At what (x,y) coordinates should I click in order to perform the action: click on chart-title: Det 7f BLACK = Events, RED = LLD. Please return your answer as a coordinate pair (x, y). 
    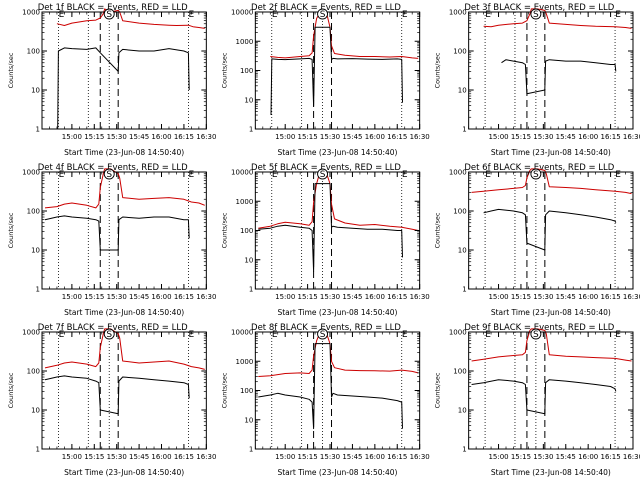
    Looking at the image, I should click on (113, 328).